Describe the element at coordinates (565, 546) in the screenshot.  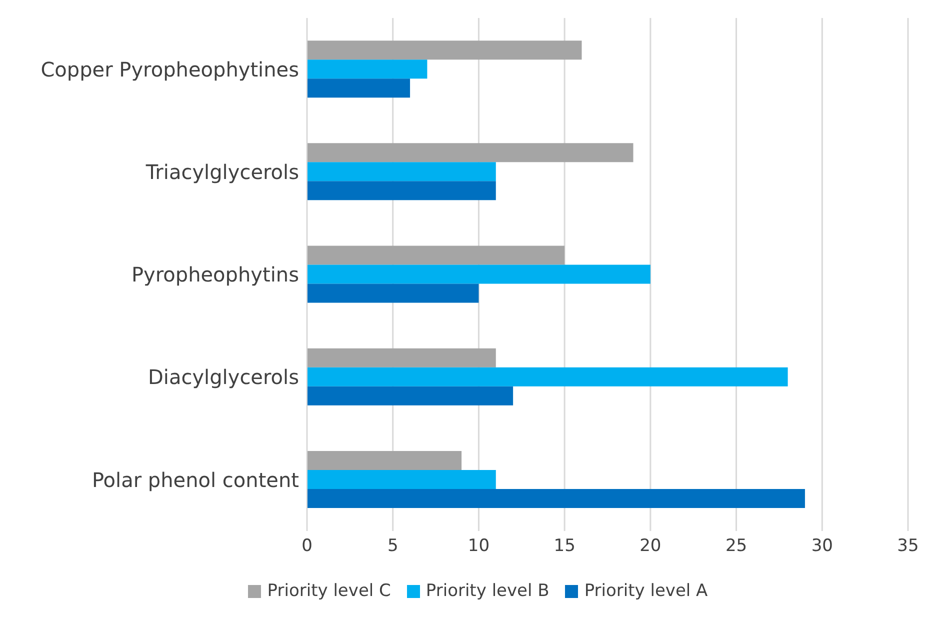
I see `x-tick-label: 15` at that location.